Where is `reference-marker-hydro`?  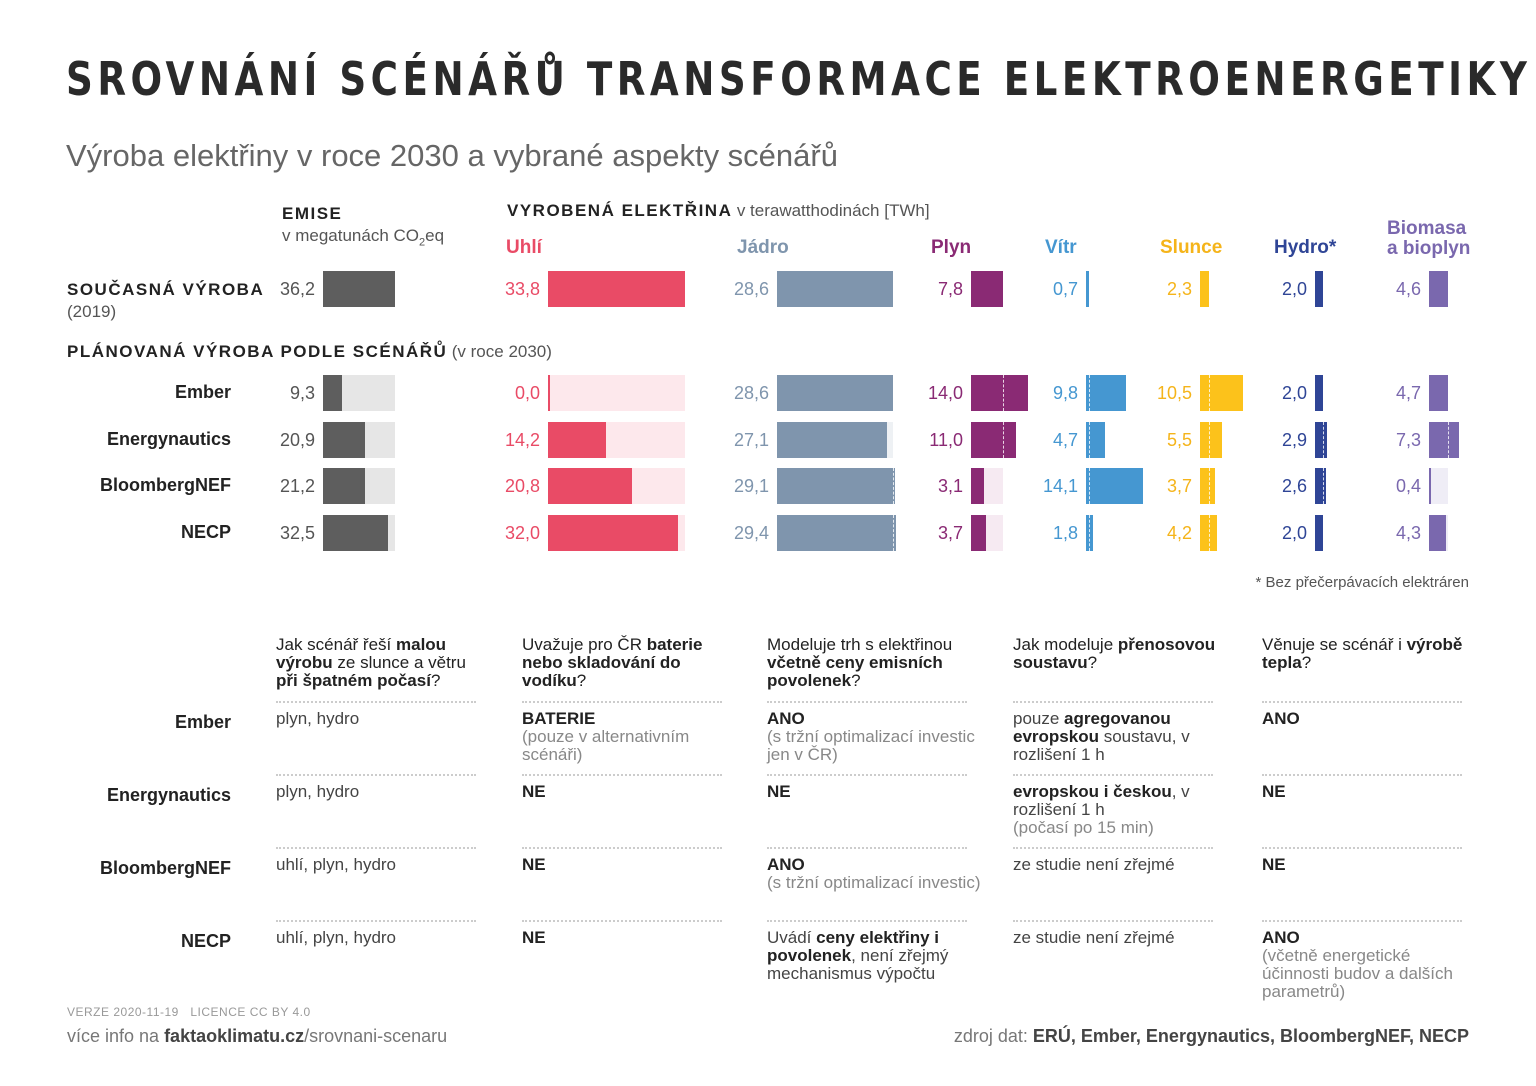 reference-marker-hydro is located at coordinates (1324, 486).